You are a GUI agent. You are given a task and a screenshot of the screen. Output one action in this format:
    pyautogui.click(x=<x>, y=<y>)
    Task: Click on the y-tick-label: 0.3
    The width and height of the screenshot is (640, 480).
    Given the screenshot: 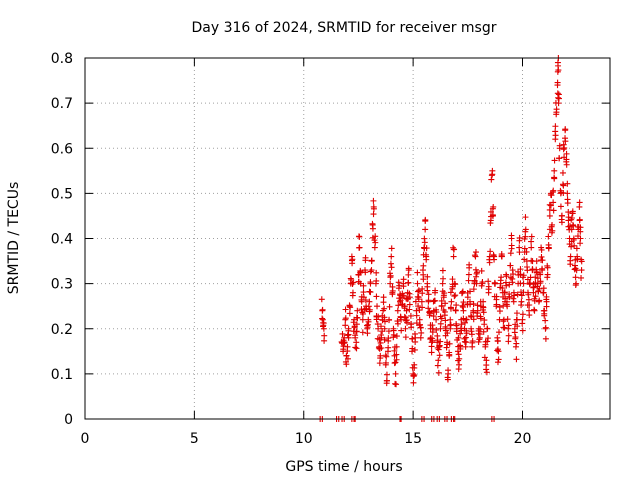 What is the action you would take?
    pyautogui.click(x=62, y=285)
    